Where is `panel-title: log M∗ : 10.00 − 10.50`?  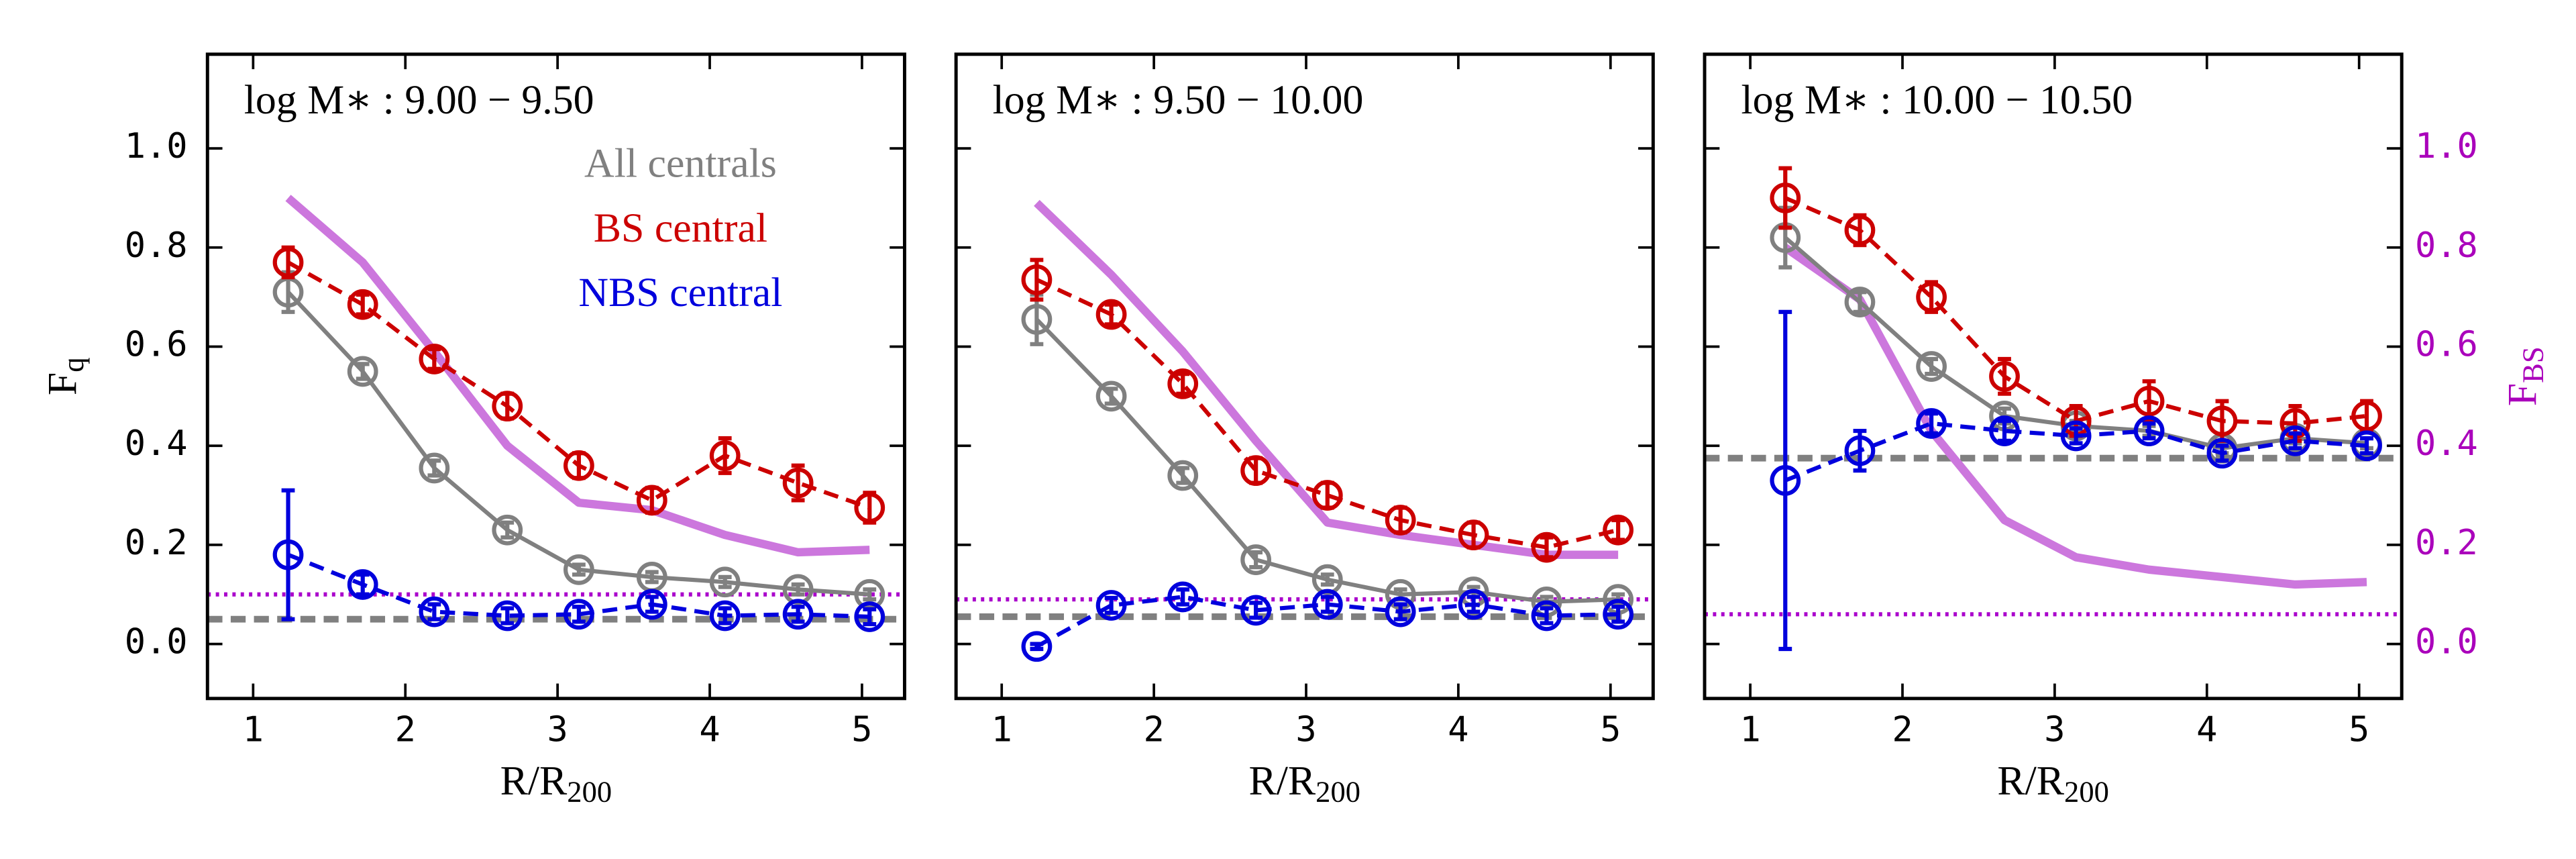
panel-title: log M∗ : 10.00 − 10.50 is located at coordinates (1937, 100).